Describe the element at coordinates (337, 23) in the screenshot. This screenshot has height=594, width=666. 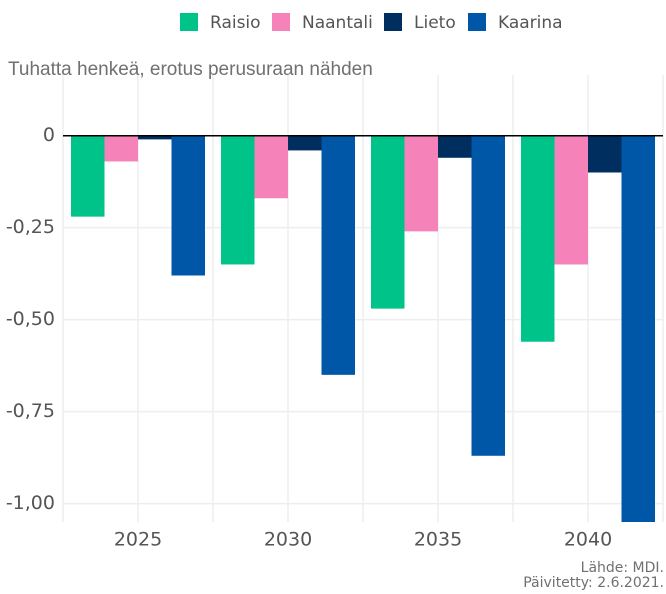
I see `legend-label: Naantali` at that location.